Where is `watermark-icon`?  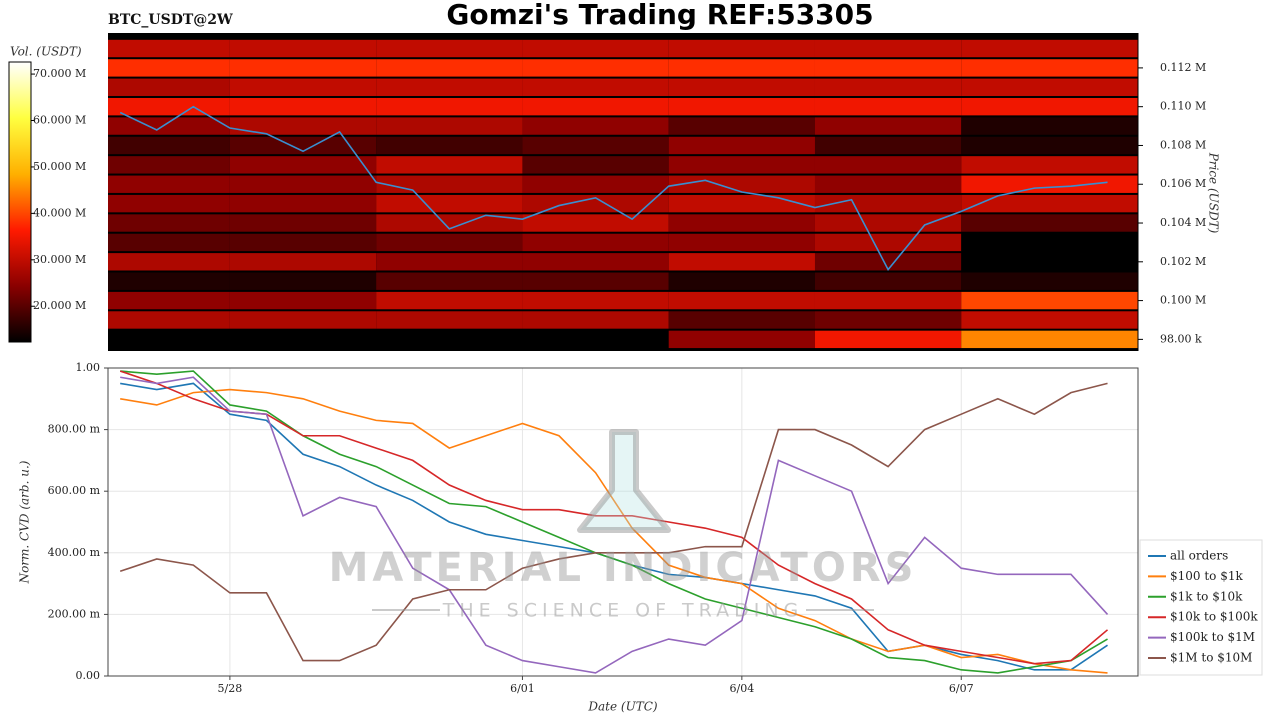 watermark-icon is located at coordinates (624, 481).